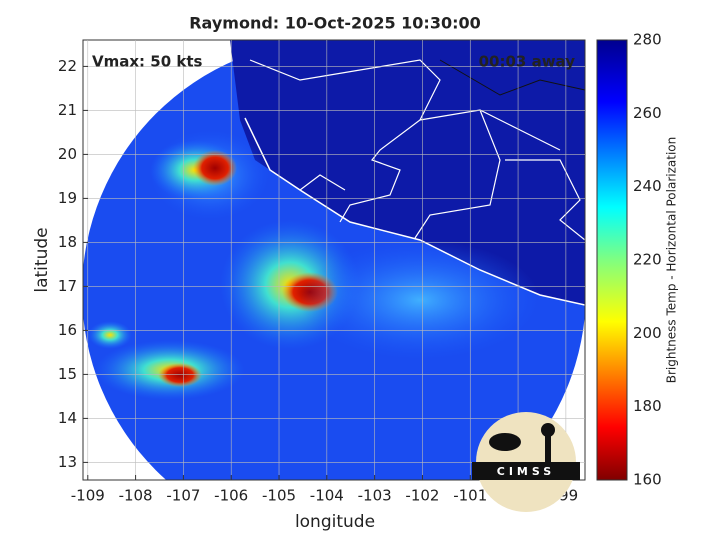 This screenshot has height=544, width=720. Describe the element at coordinates (231, 496) in the screenshot. I see `x-tick-label: -106` at that location.